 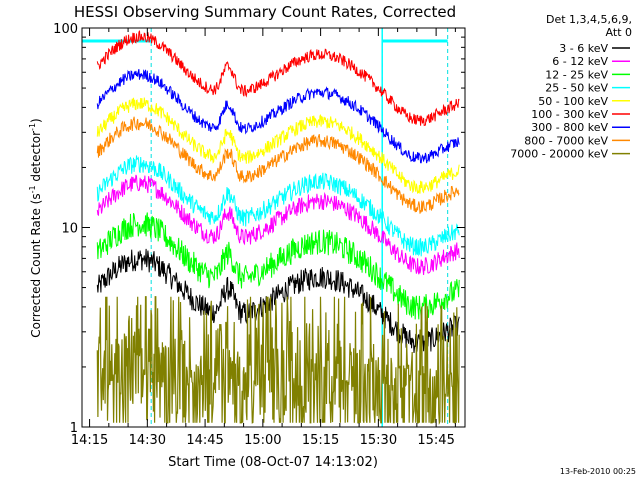 I want to click on y-tick-label: 1, so click(x=74, y=428).